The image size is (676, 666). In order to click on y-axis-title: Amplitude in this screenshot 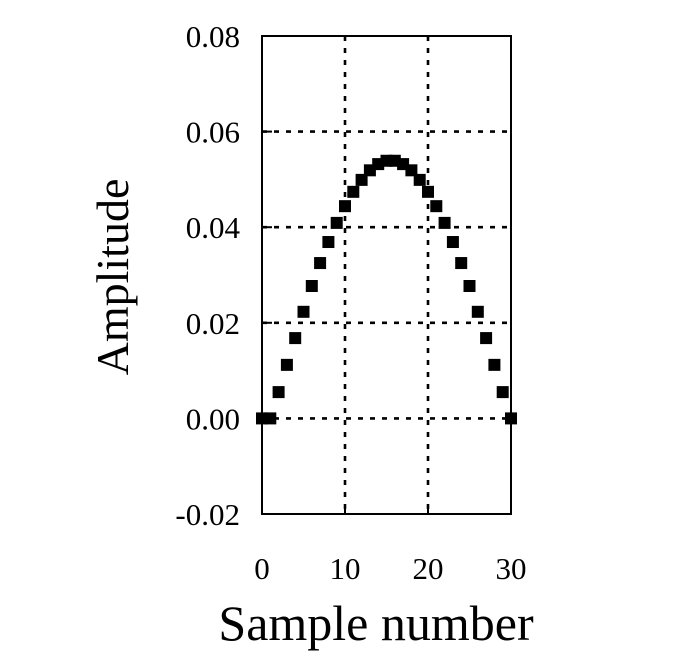, I will do `click(112, 277)`.